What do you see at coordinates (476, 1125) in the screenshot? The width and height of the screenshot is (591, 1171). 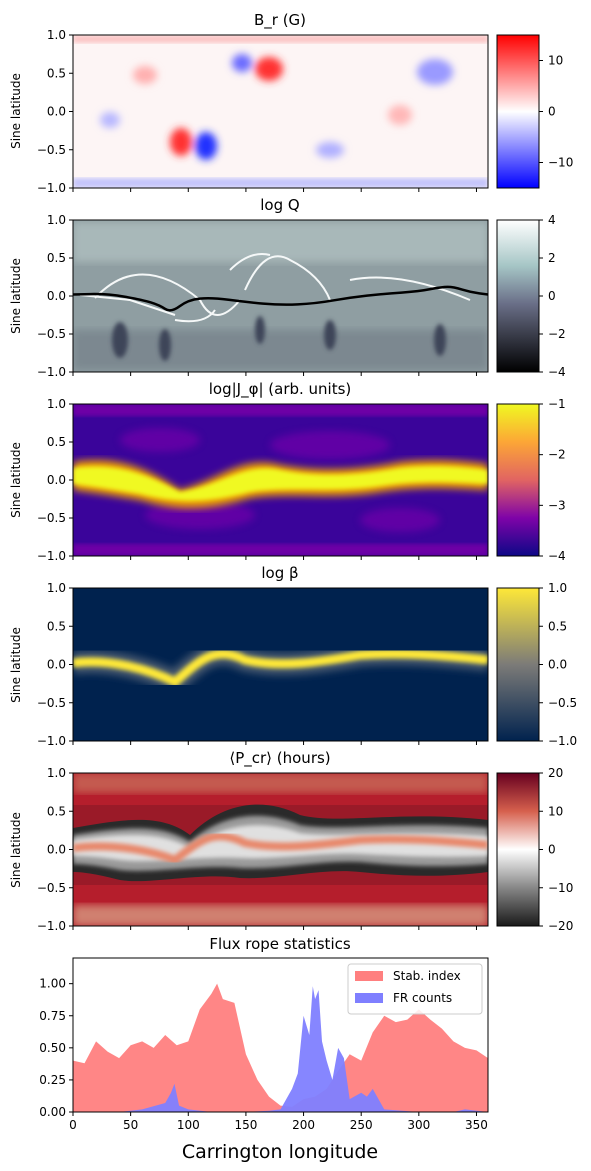 I see `xtick-label: 350` at bounding box center [476, 1125].